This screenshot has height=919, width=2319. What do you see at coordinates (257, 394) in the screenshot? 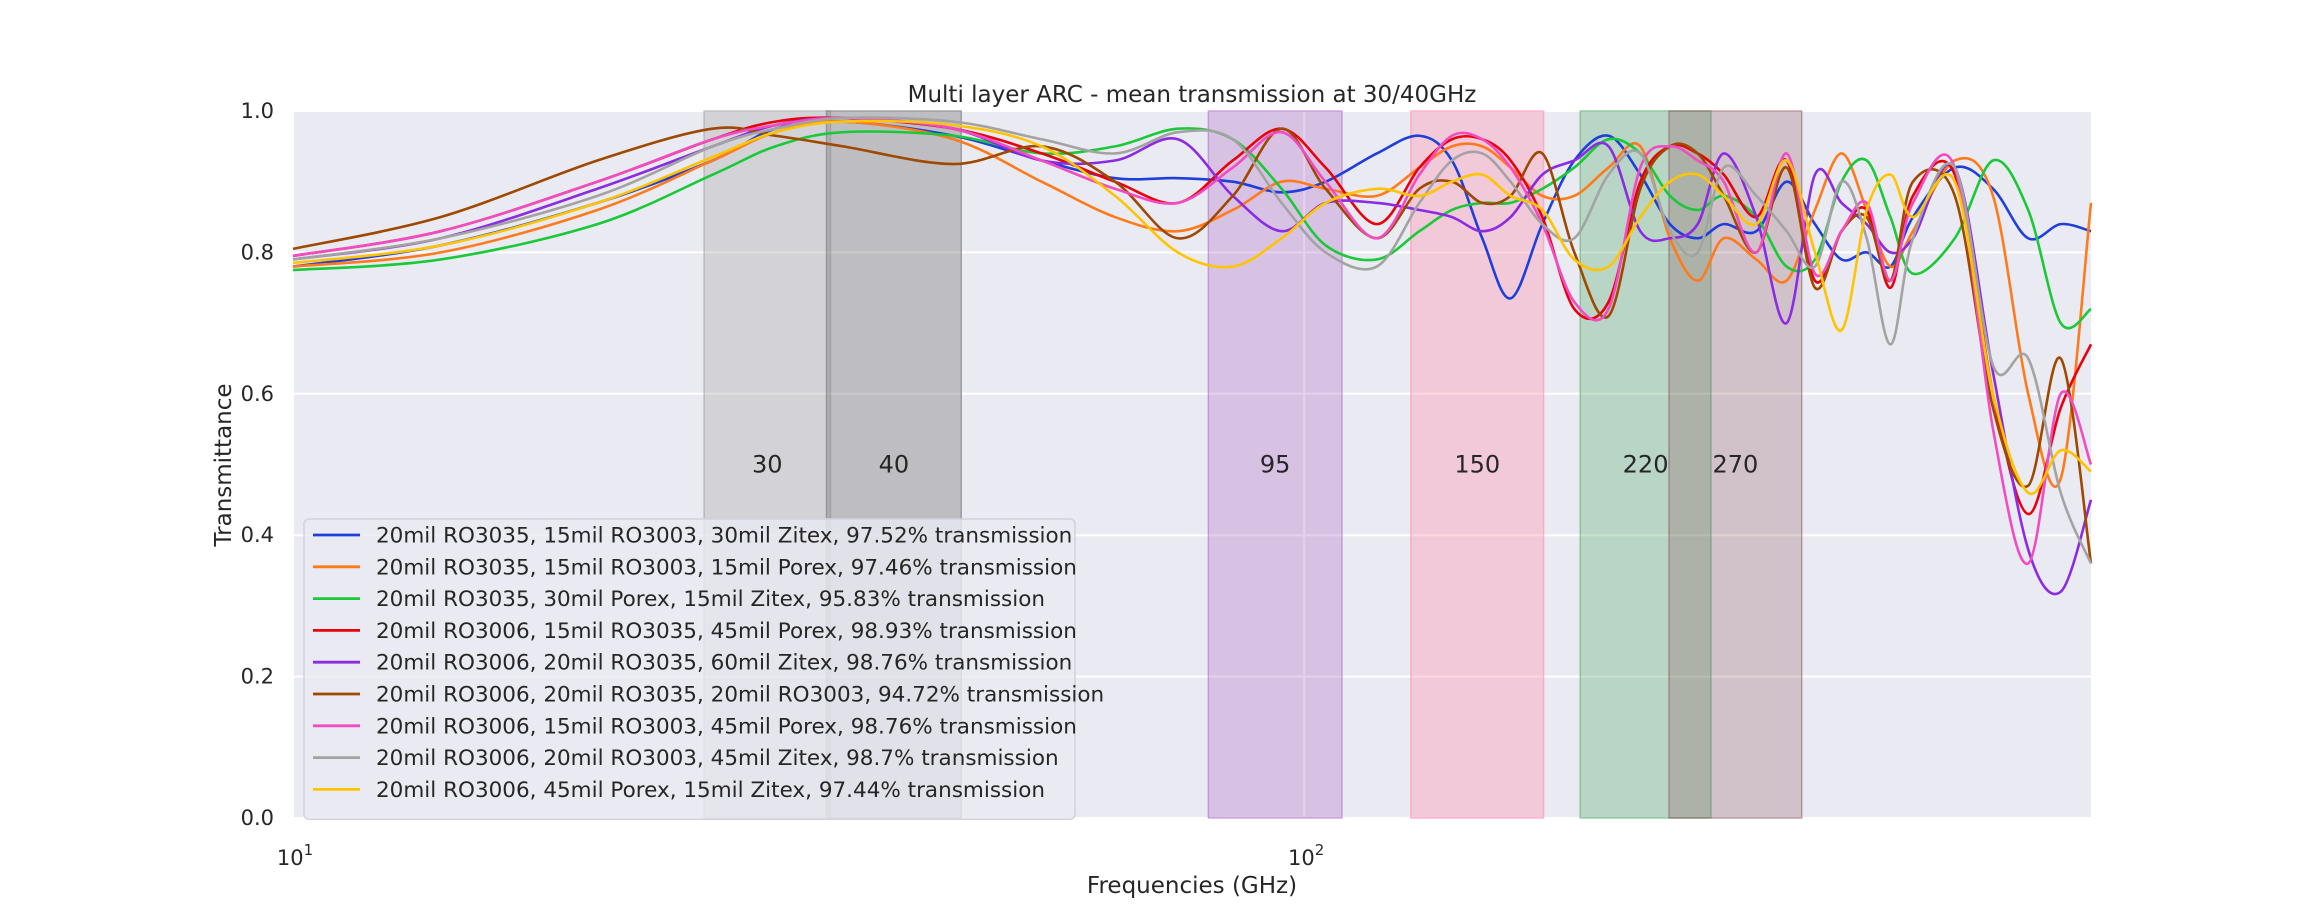
I see `y-tick-label: 0.6` at bounding box center [257, 394].